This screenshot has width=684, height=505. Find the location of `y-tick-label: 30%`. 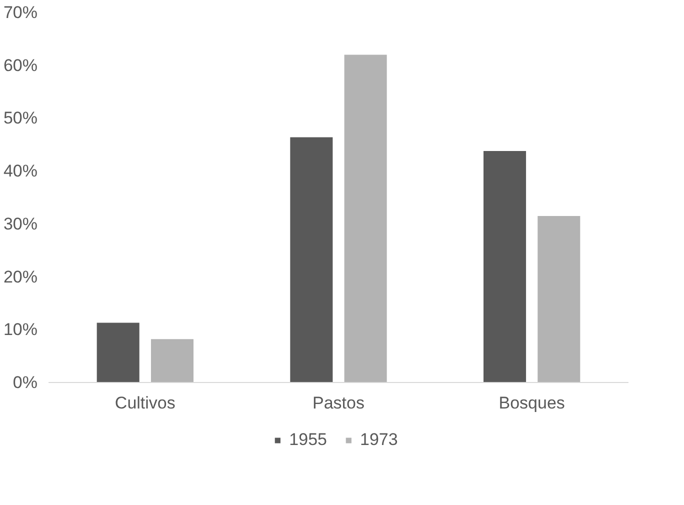

y-tick-label: 30% is located at coordinates (20, 224).